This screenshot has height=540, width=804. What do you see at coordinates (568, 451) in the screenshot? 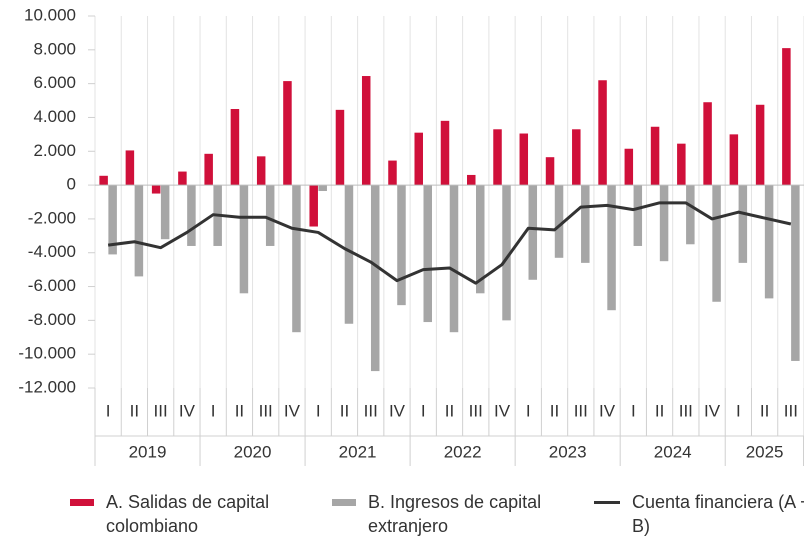
I see `x-group-label: 2023` at bounding box center [568, 451].